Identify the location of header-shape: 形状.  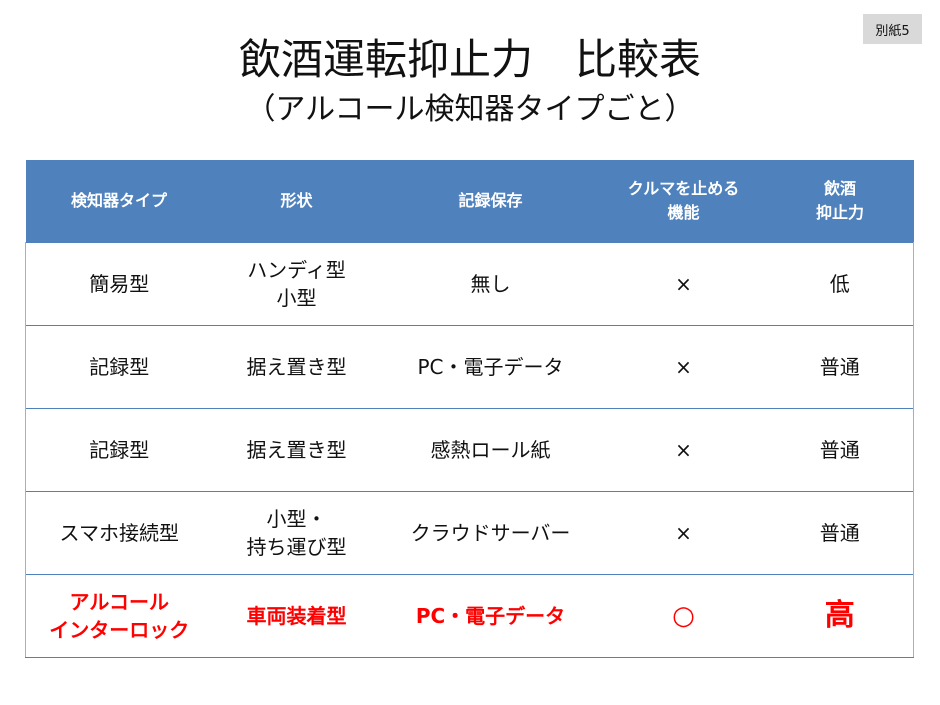
(296, 201).